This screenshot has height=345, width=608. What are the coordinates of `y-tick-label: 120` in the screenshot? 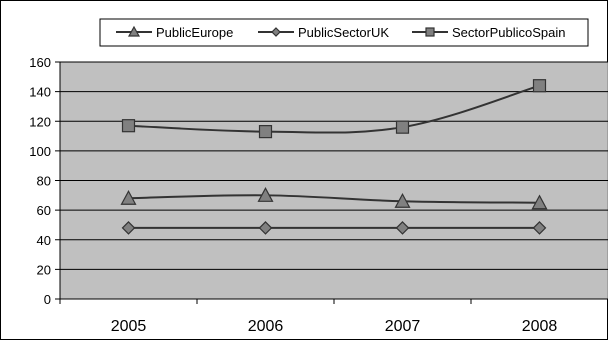 It's located at (40, 121).